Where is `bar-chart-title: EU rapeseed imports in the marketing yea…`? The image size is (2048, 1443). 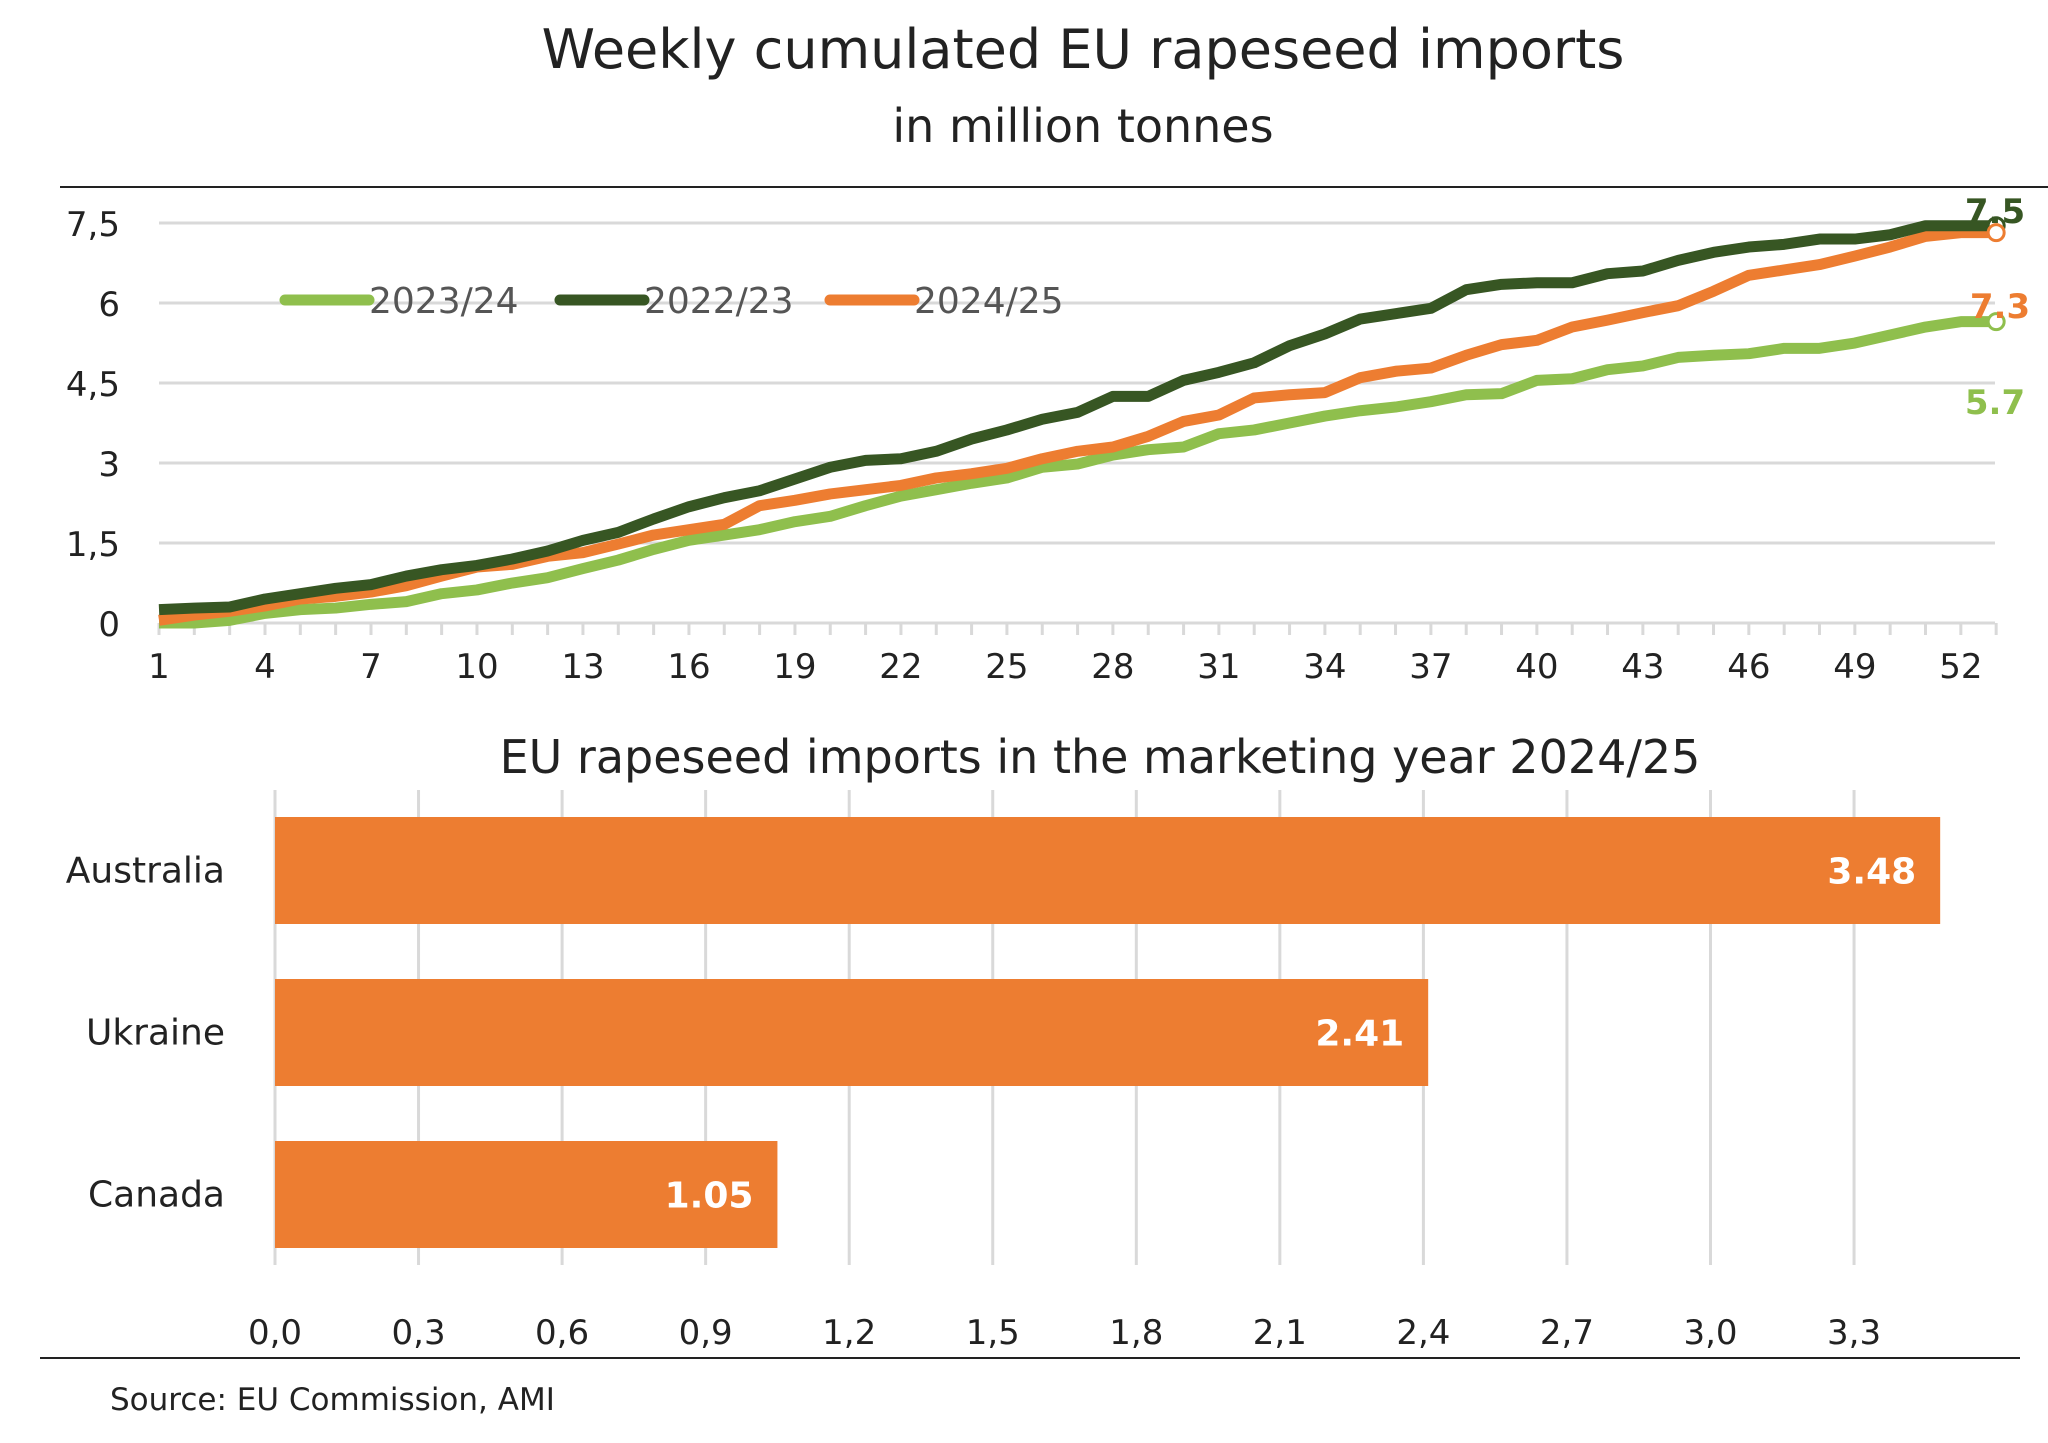
bar-chart-title: EU rapeseed imports in the marketing yea… is located at coordinates (1100, 757).